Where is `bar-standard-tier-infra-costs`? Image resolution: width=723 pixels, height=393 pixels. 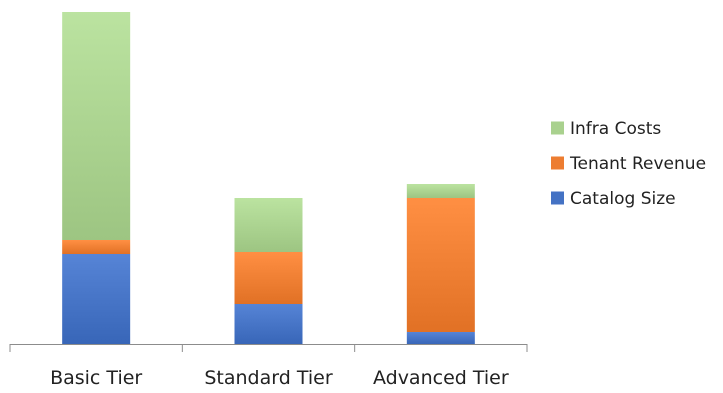 bar-standard-tier-infra-costs is located at coordinates (268, 225).